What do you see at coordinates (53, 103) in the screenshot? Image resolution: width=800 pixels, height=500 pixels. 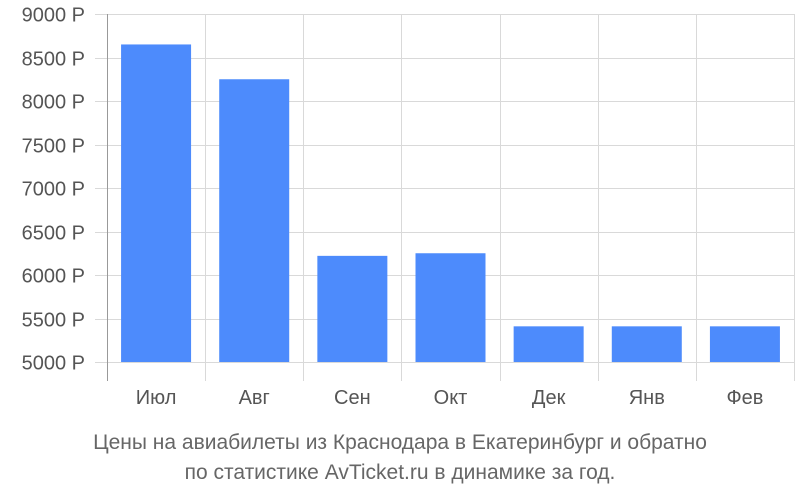 I see `y-tick-label: 8000 Р` at bounding box center [53, 103].